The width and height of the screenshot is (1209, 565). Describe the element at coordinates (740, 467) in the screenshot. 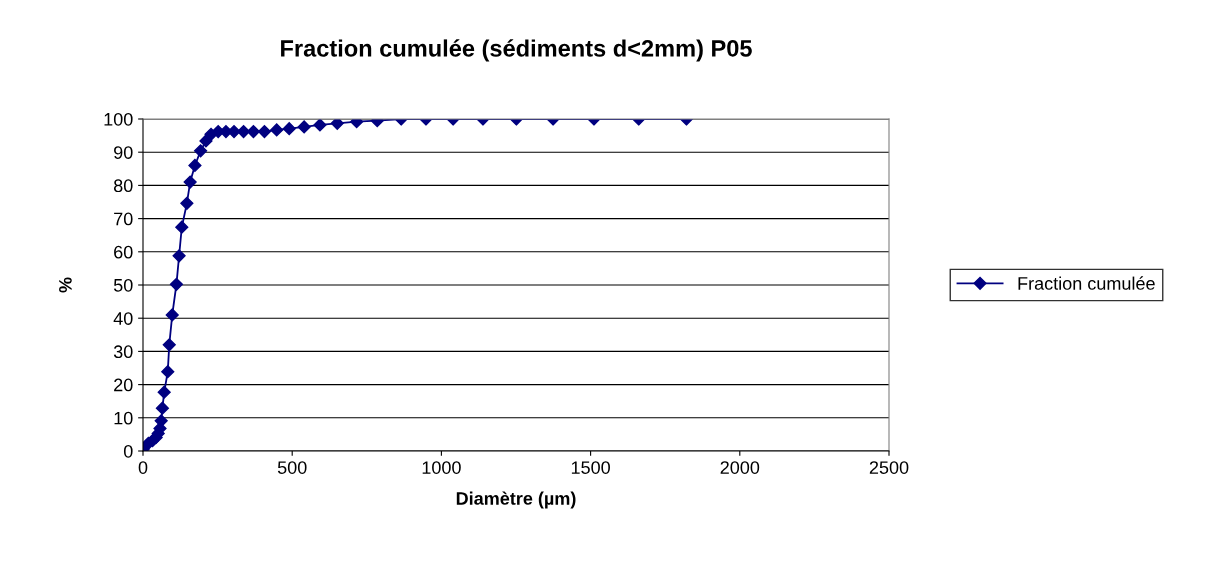

I see `x-tick-label: 2000` at that location.